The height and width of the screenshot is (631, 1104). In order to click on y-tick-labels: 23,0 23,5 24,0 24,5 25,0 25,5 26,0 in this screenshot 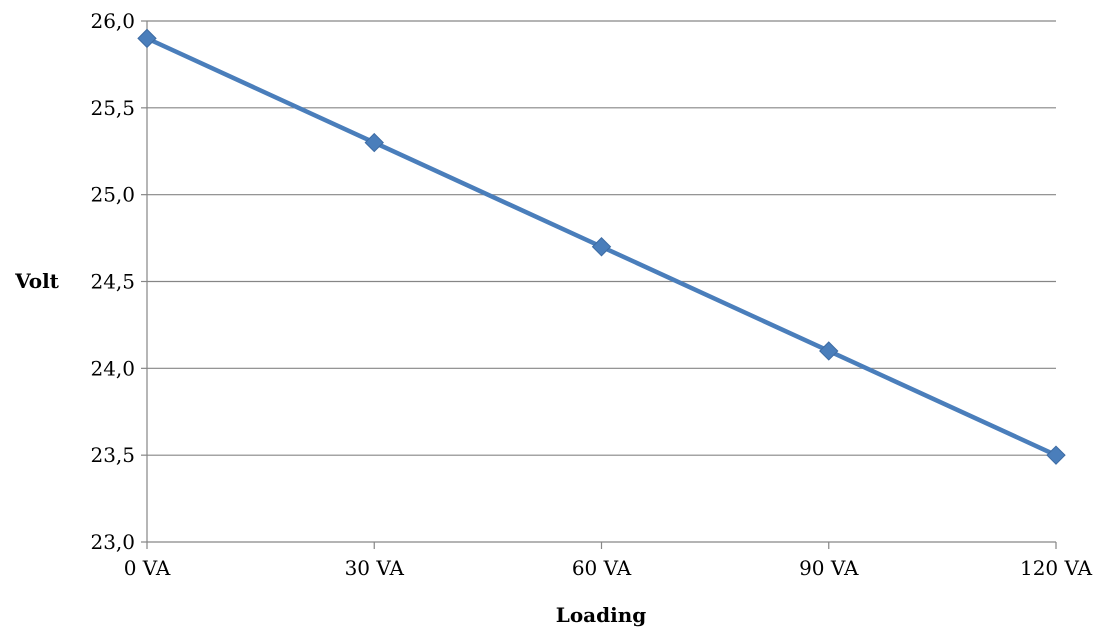, I will do `click(112, 281)`.